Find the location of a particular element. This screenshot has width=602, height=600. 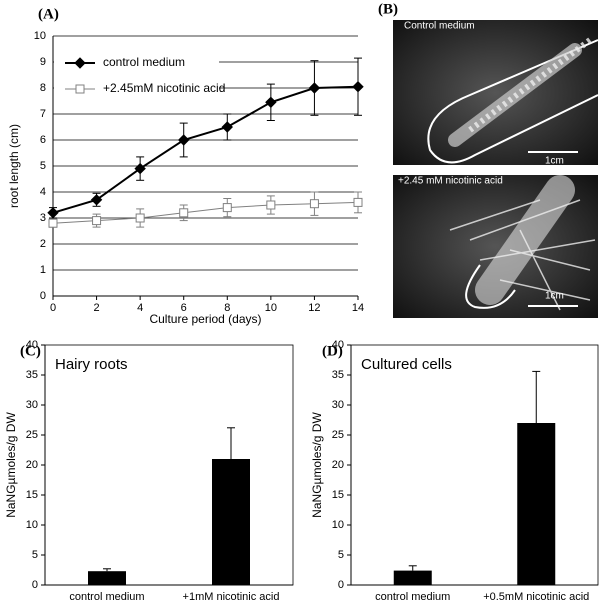

y-tick-label: 2 is located at coordinates (43, 244).